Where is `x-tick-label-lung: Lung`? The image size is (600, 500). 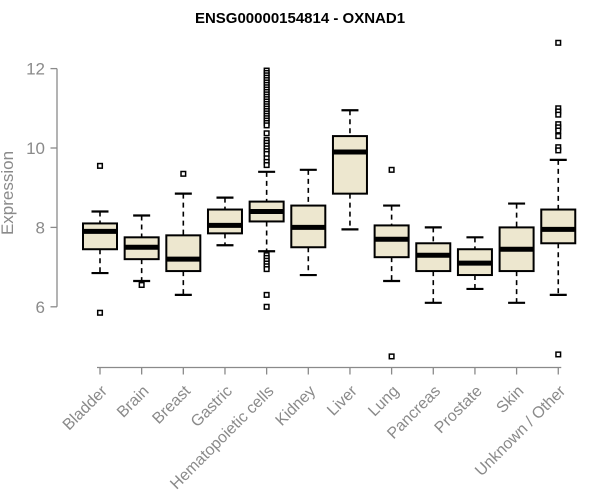
x-tick-label-lung: Lung is located at coordinates (383, 401).